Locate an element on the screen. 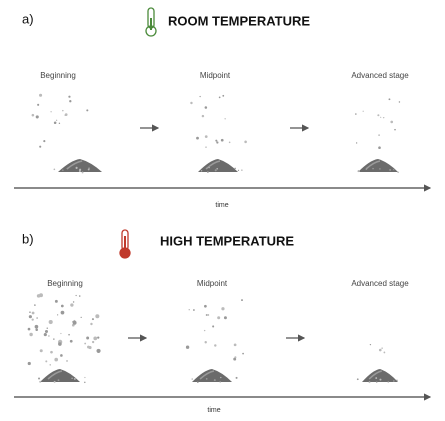 This screenshot has height=421, width=445. panel-title: ROOM TEMPERATURE is located at coordinates (239, 20).